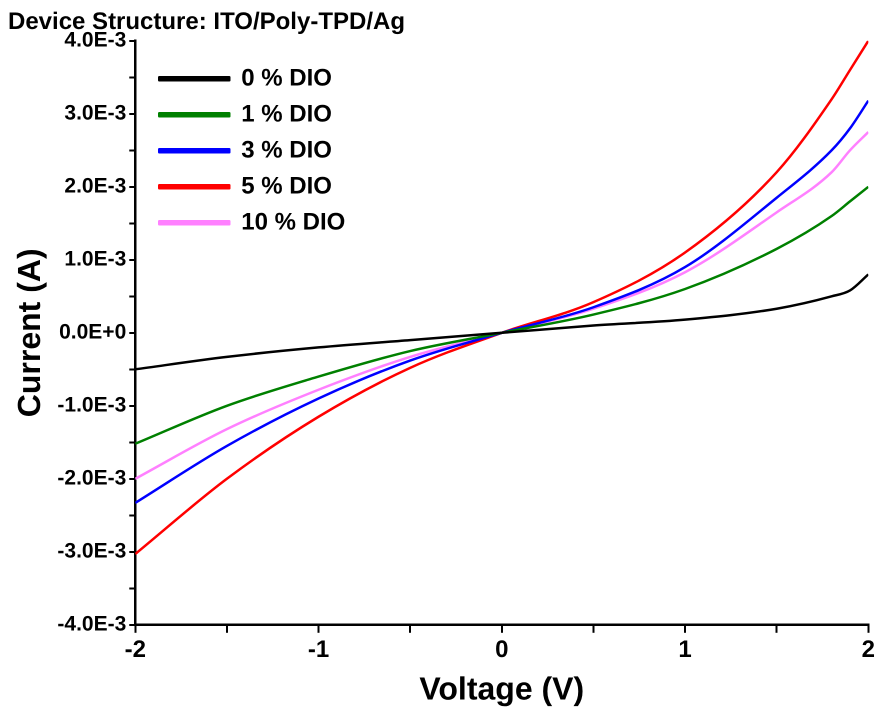 The width and height of the screenshot is (883, 724). I want to click on x-tick-label: 2, so click(869, 649).